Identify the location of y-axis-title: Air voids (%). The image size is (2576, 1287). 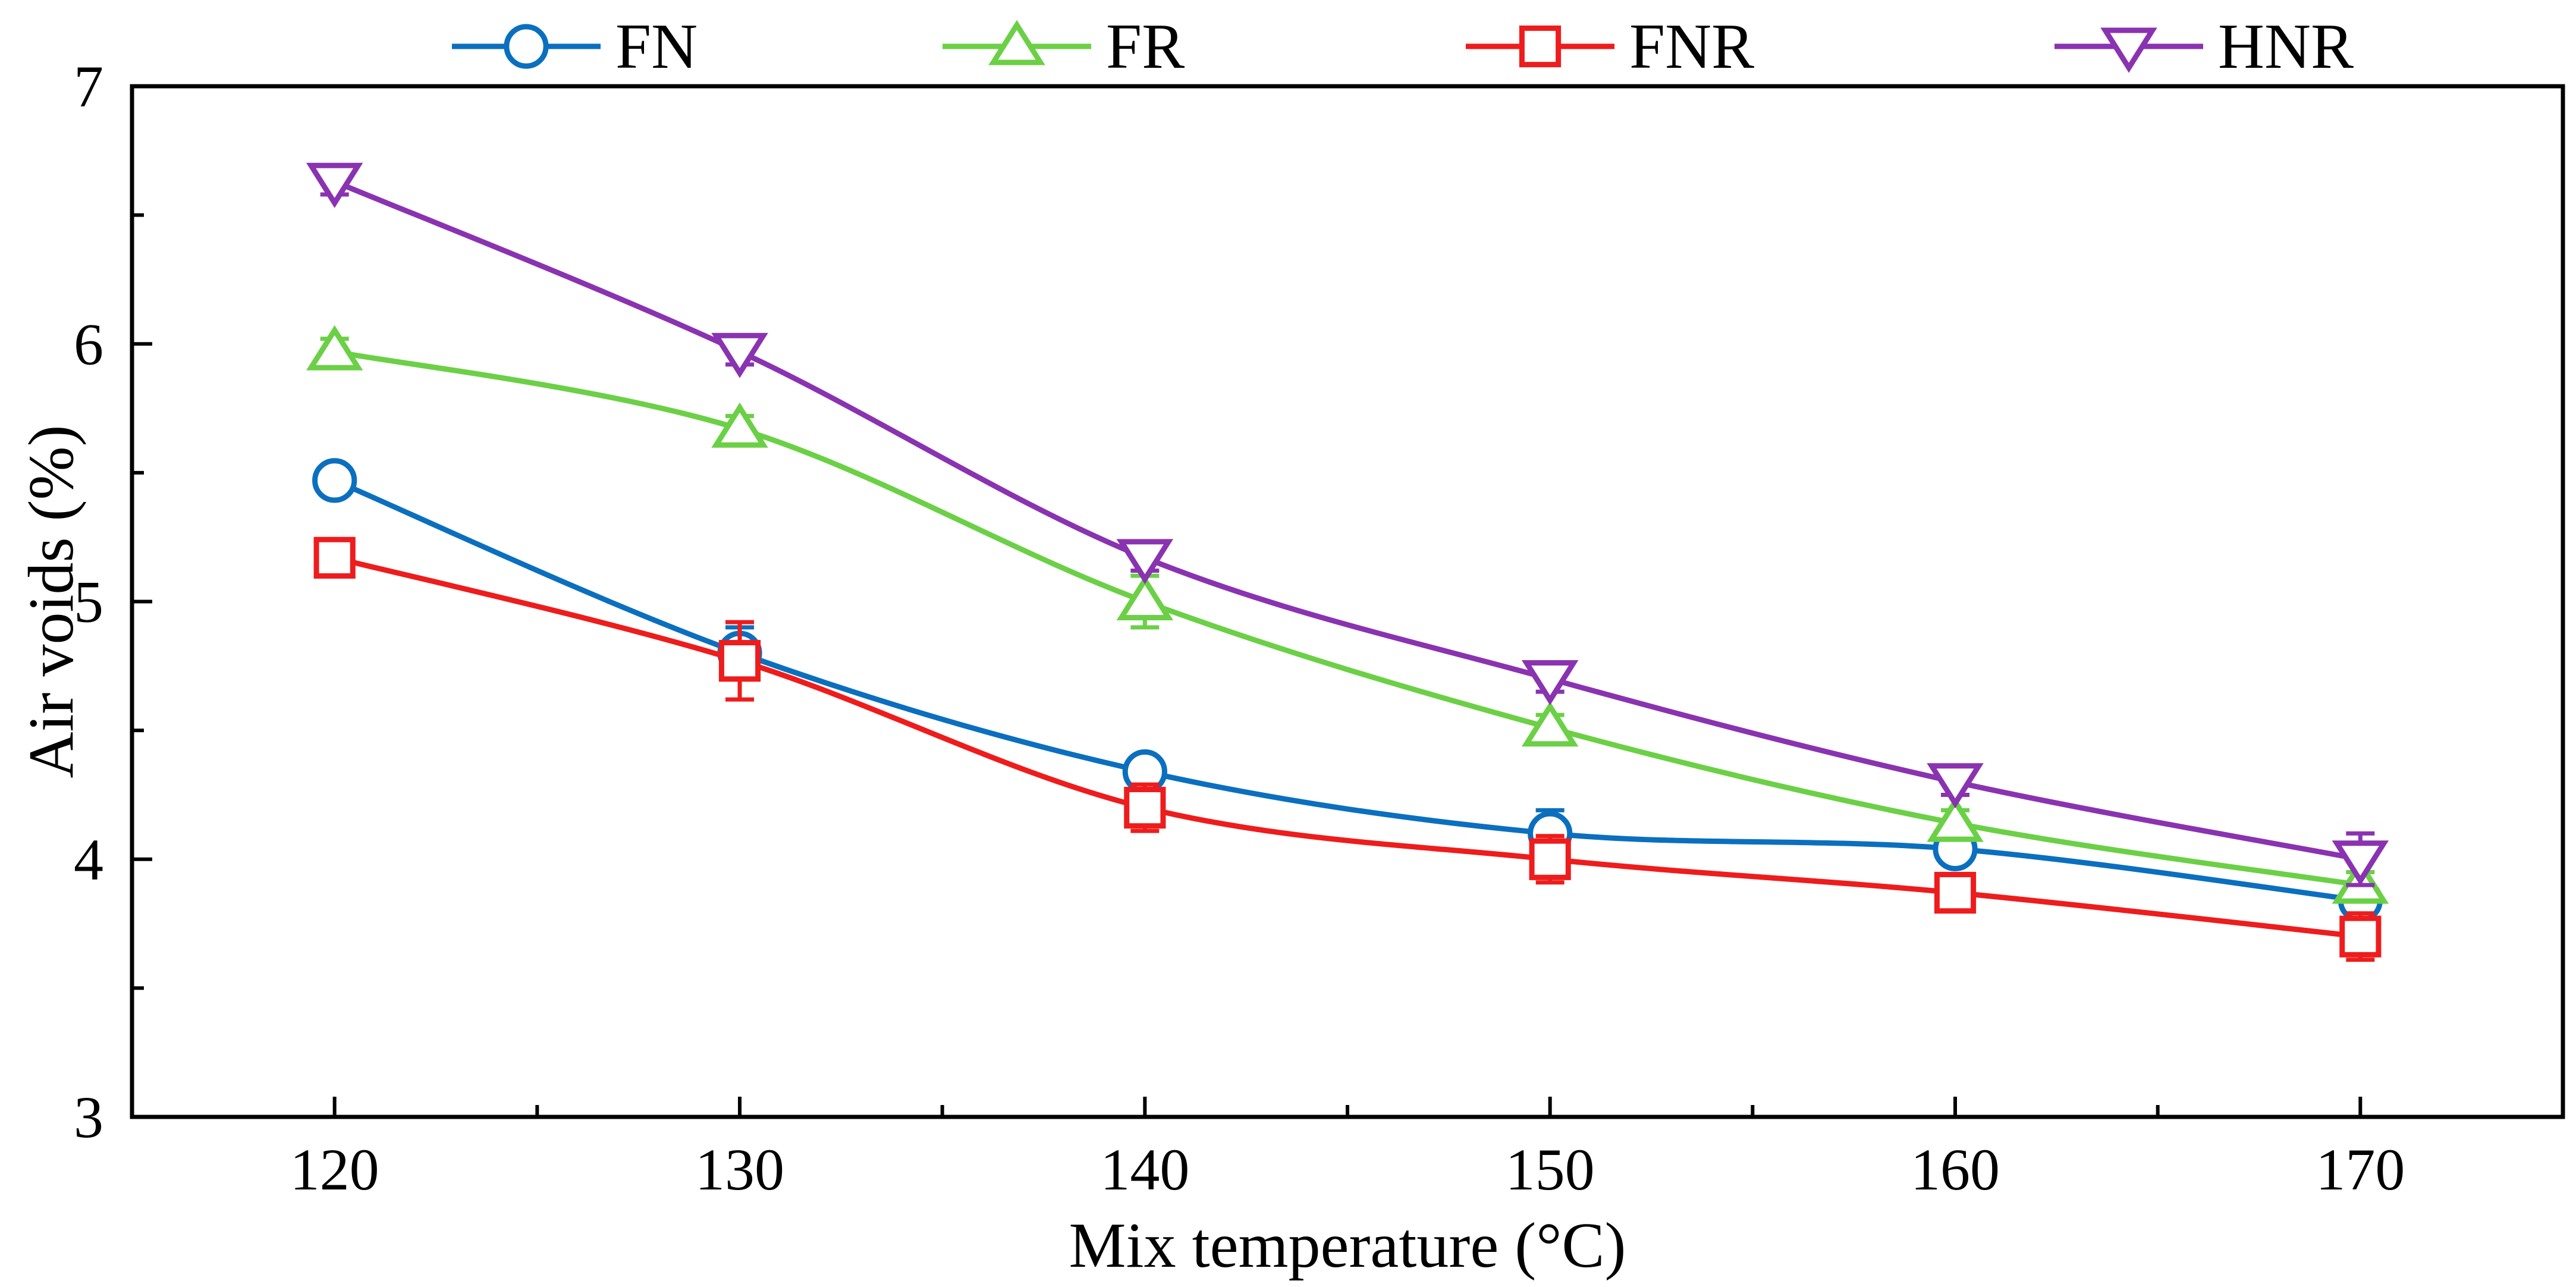
(51, 602).